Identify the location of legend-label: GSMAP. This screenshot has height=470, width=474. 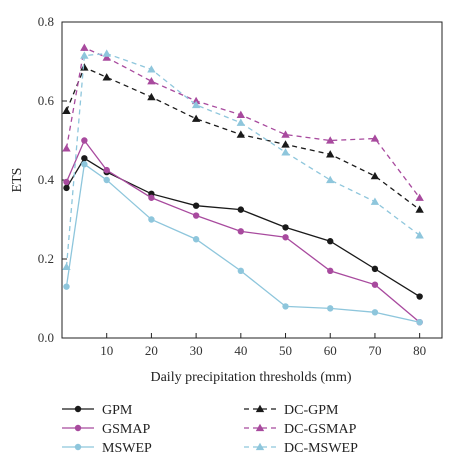
(126, 429).